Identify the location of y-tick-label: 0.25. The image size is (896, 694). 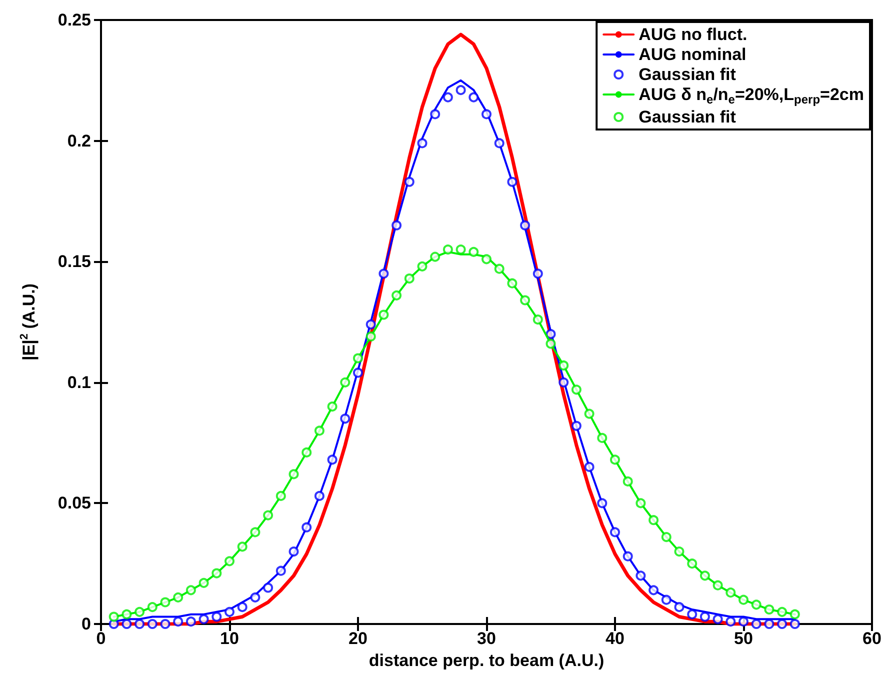
(74, 20).